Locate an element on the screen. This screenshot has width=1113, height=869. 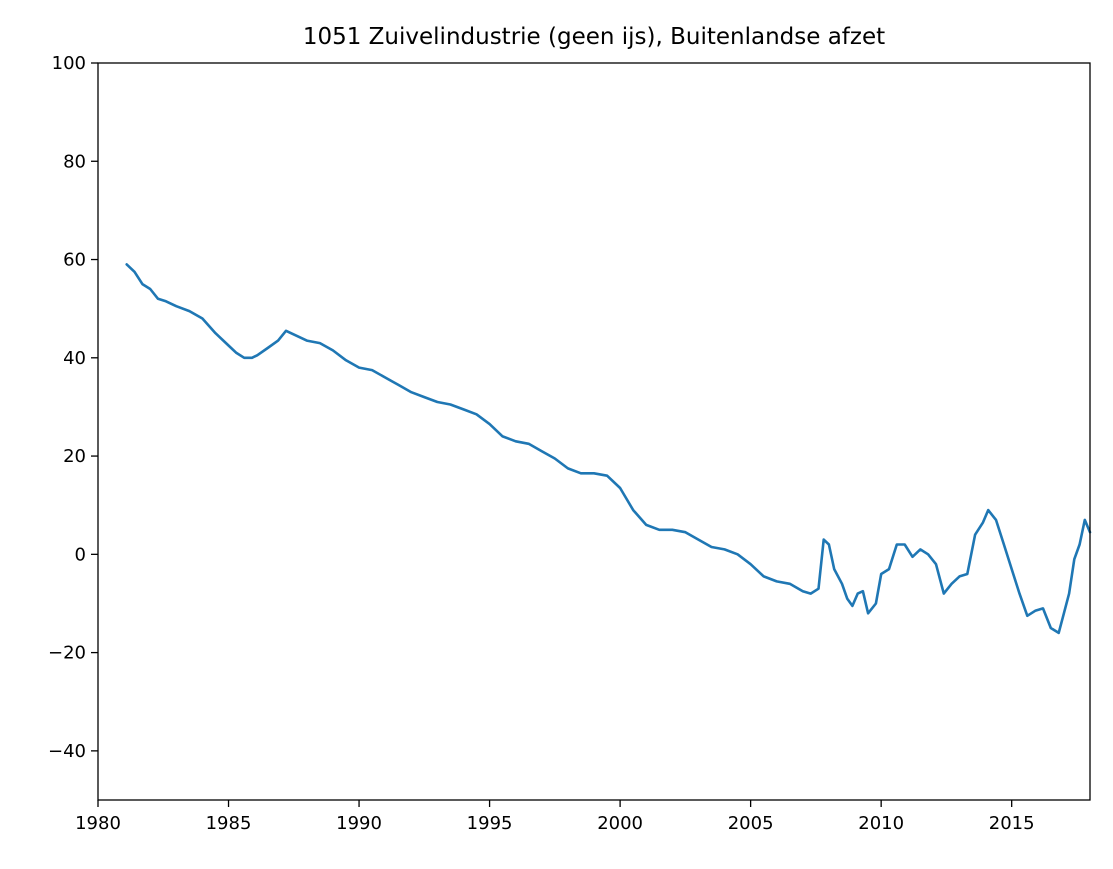
x-axis: 1980 1985 1990 1995 2000 2005 2010 2015 is located at coordinates (555, 817).